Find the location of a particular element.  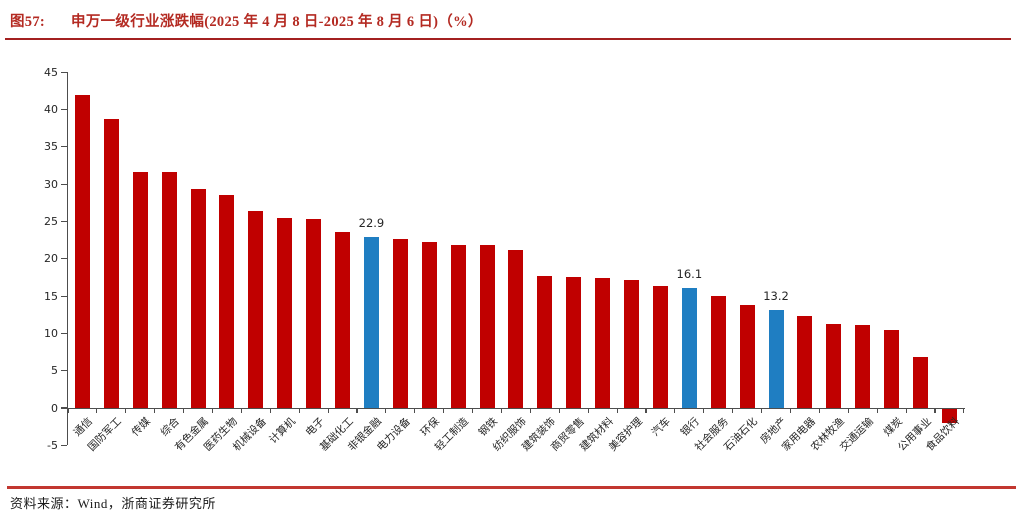

y-axis-tick-label: 10 is located at coordinates (51, 333).